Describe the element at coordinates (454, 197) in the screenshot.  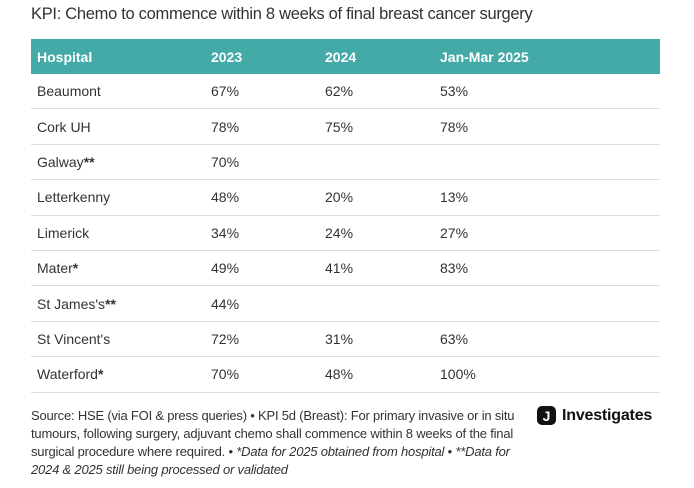
I see `cell-jan-mar-2025: 13%` at that location.